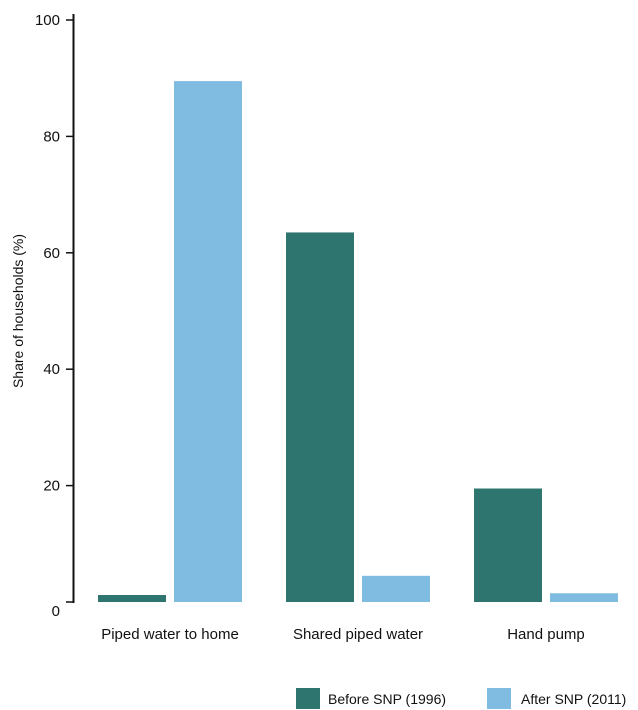  Describe the element at coordinates (461, 698) in the screenshot. I see `legend: Before SNP (1996) After SNP (2011)` at that location.